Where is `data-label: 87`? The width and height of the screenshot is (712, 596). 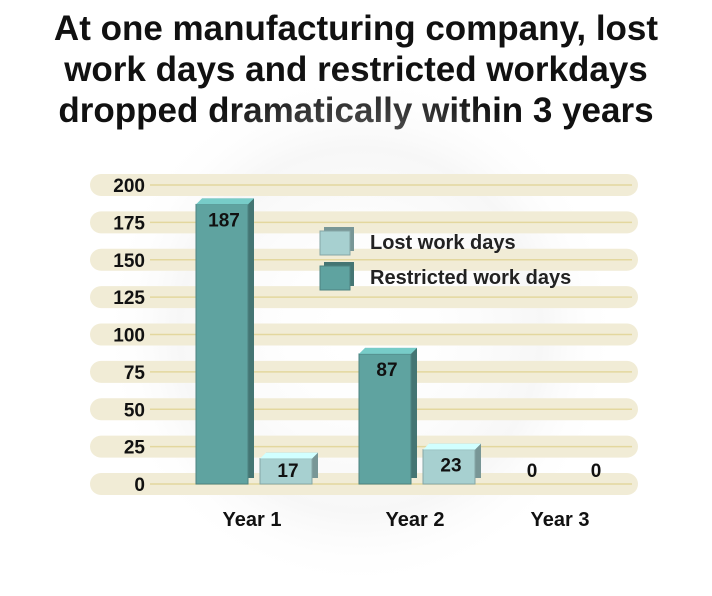
data-label: 87 is located at coordinates (386, 370).